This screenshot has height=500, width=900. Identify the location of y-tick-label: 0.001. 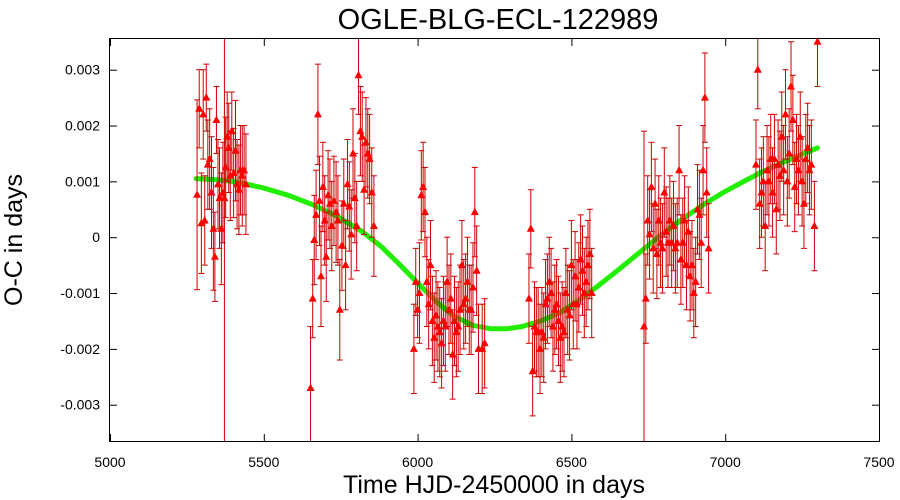
(82, 181).